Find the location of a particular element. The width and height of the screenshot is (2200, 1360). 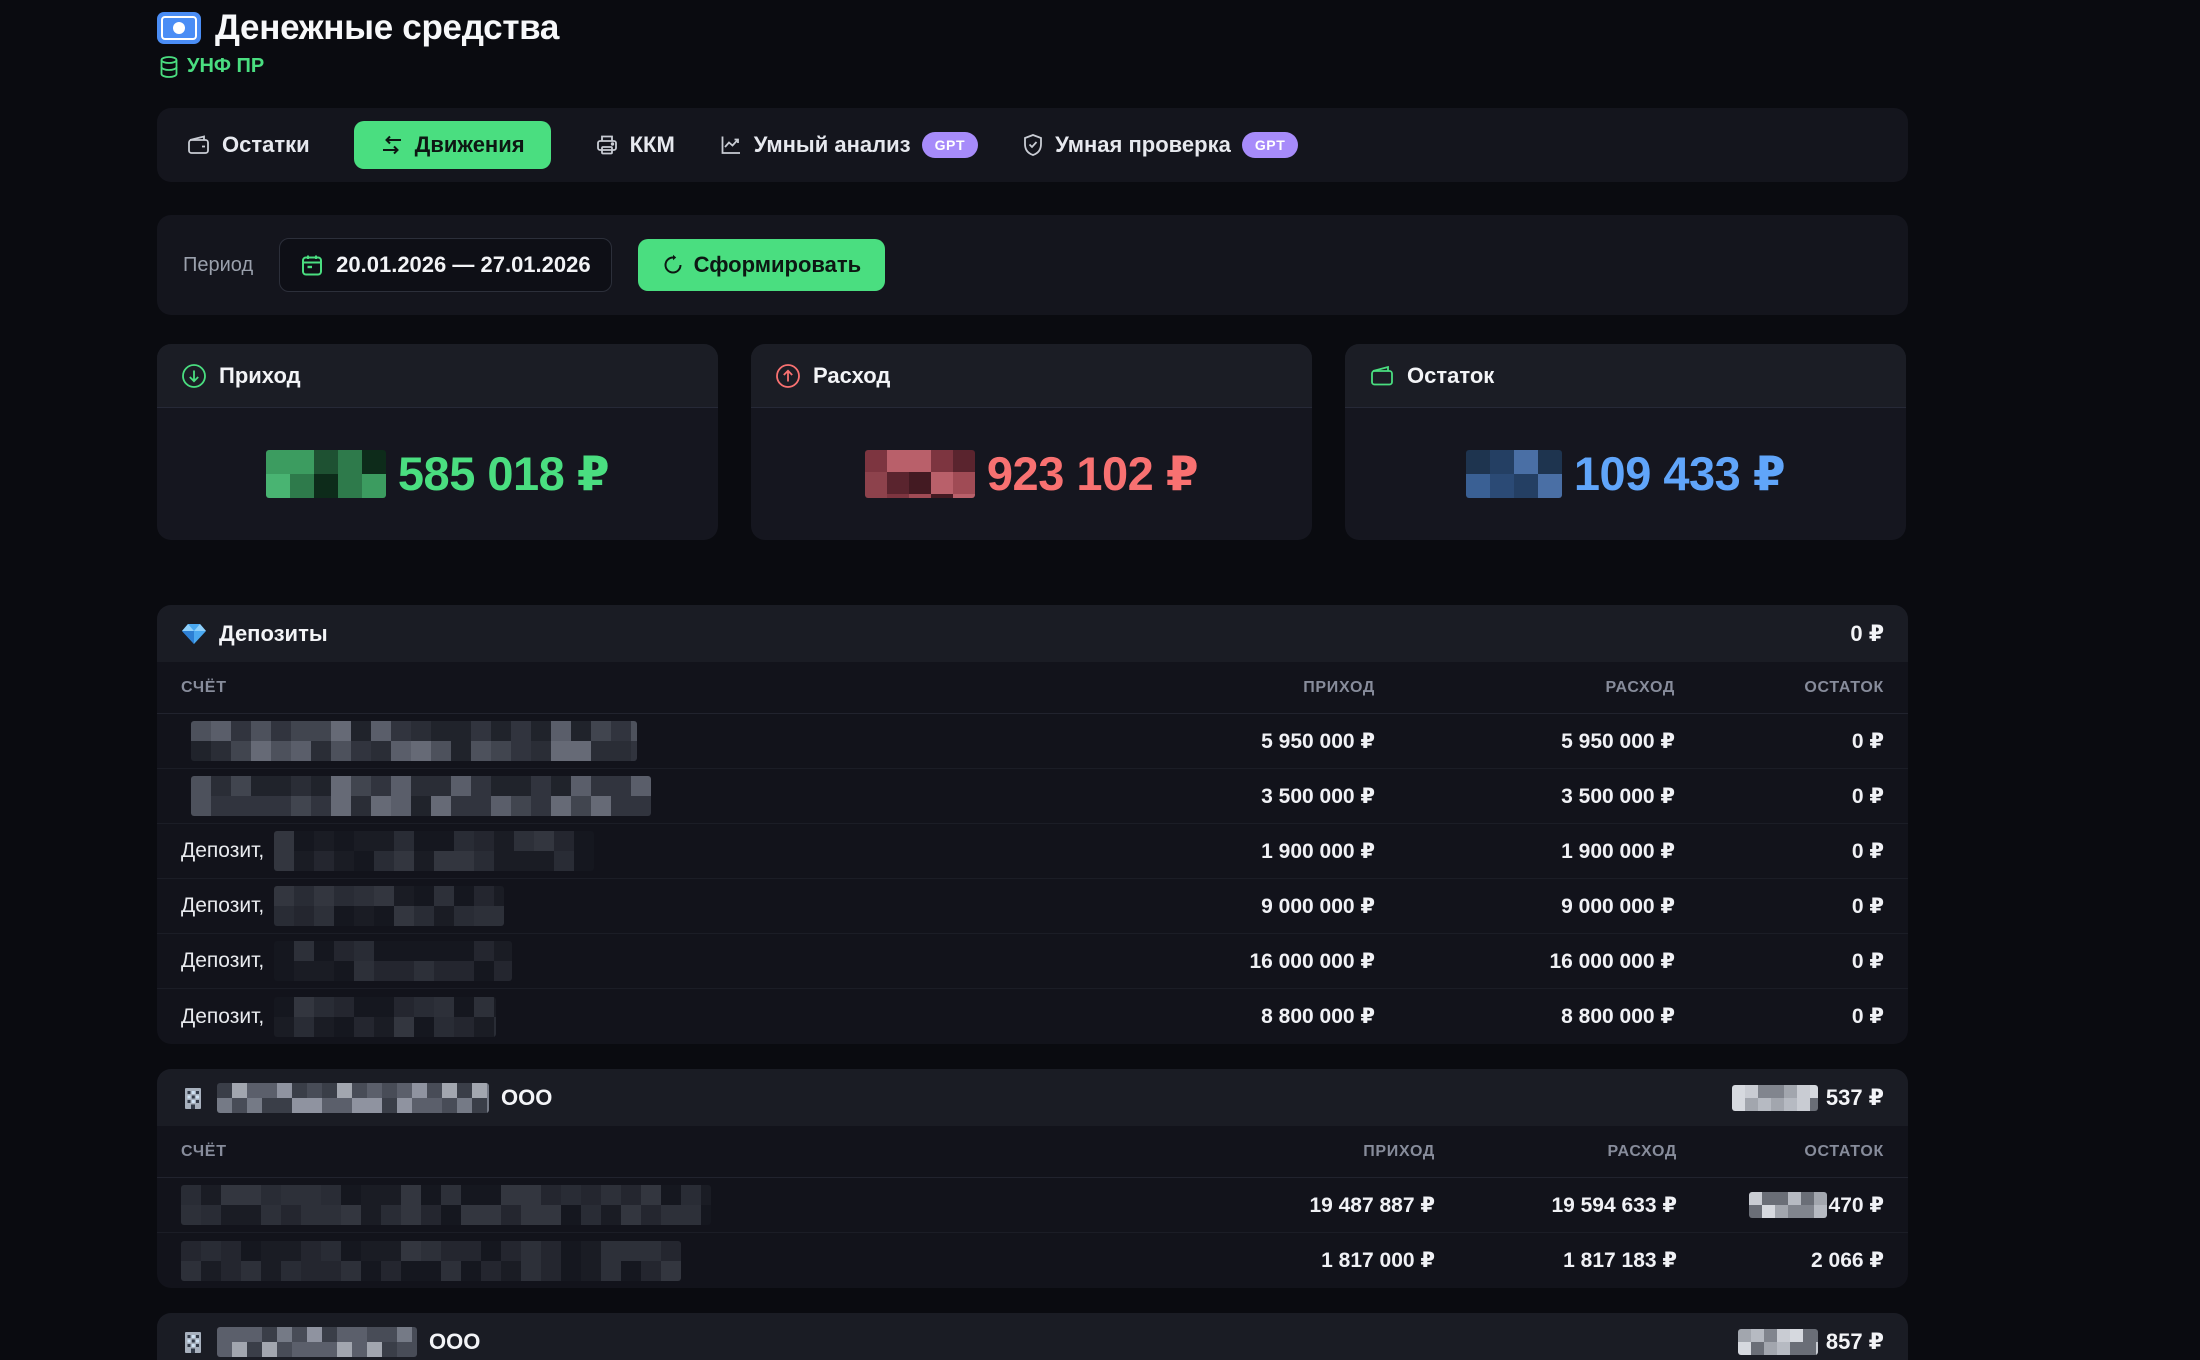

balance-value: 109 433 ₽ is located at coordinates (1679, 473).